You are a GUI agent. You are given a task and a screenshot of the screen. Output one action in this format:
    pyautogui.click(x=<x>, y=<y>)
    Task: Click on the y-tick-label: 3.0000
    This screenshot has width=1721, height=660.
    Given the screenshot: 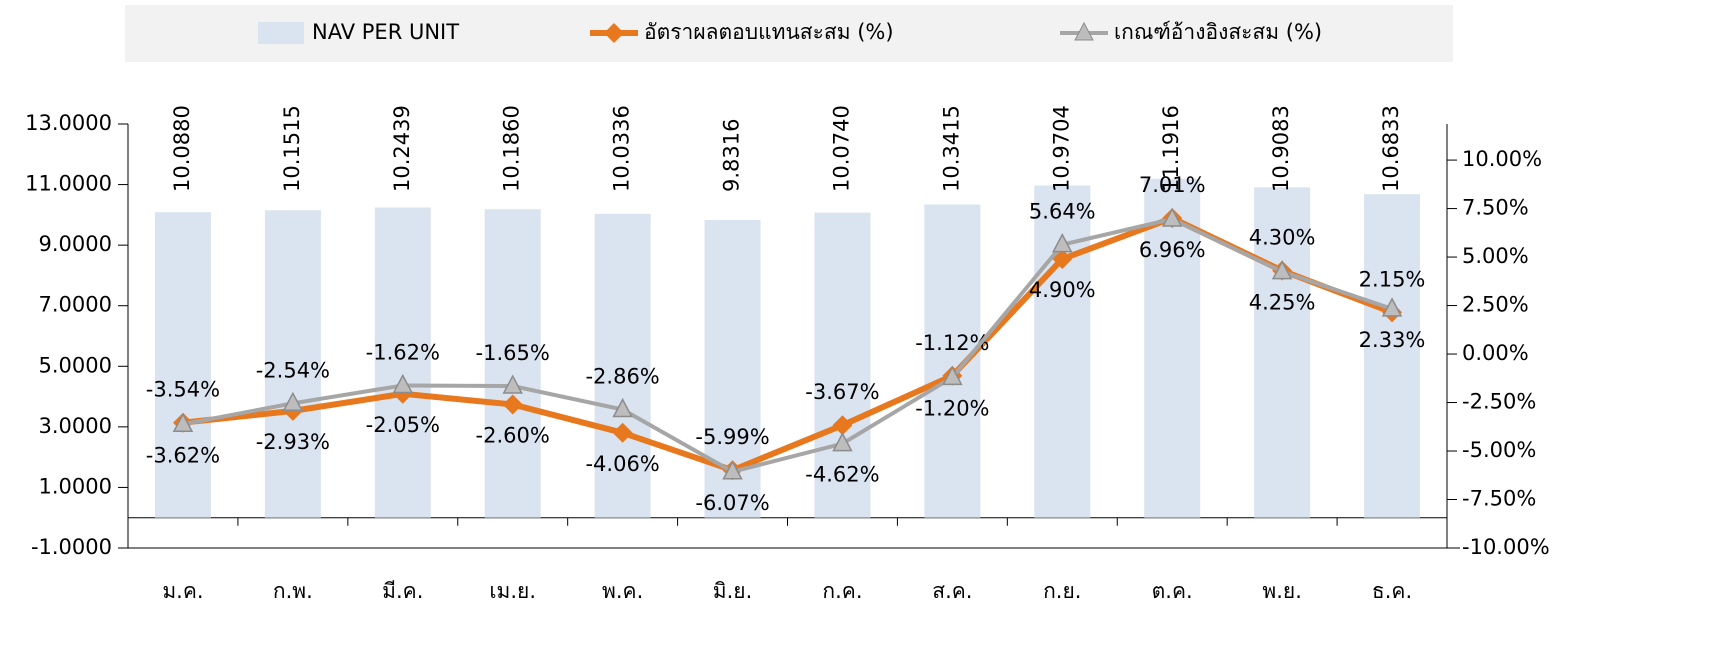 What is the action you would take?
    pyautogui.click(x=75, y=426)
    